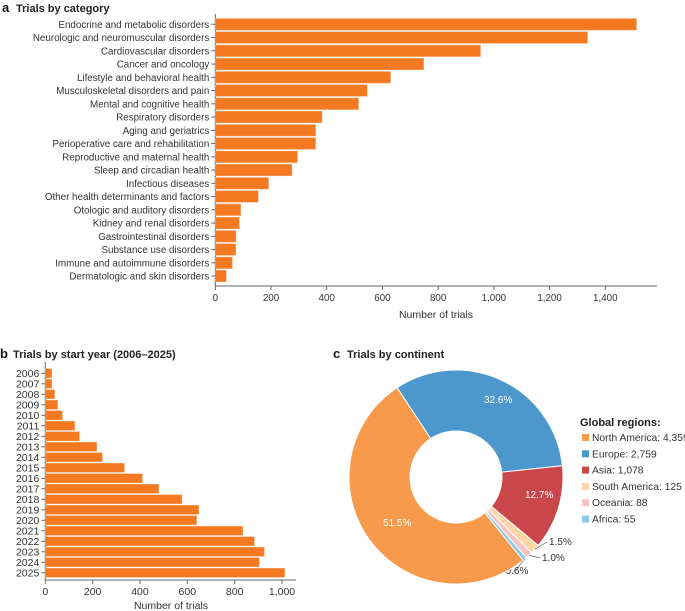 The height and width of the screenshot is (611, 685). I want to click on bar-2017, so click(102, 489).